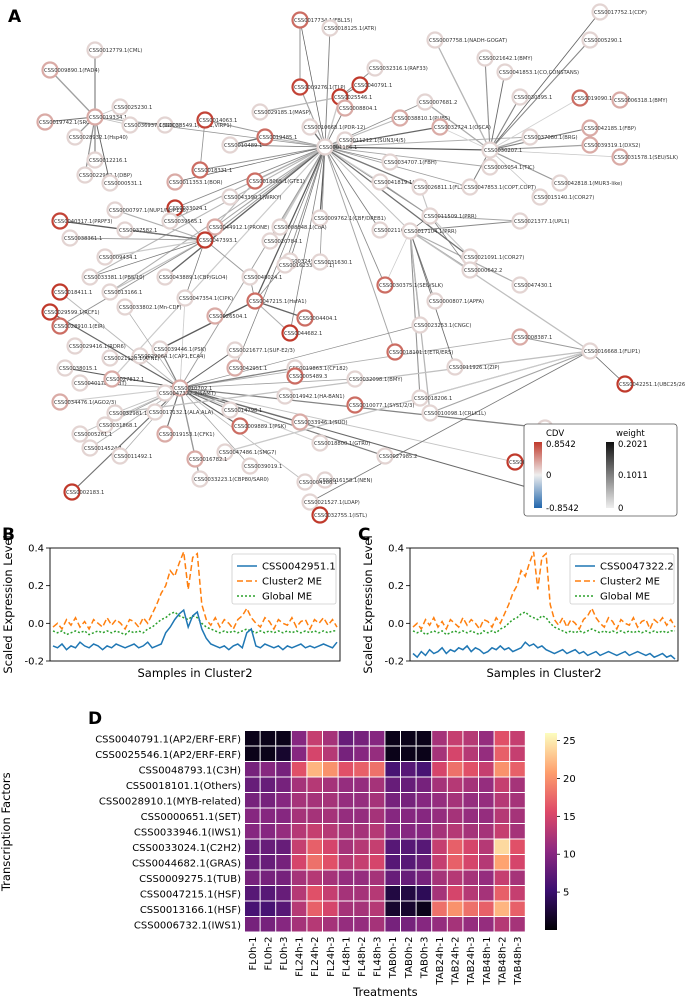 The width and height of the screenshot is (685, 1001). I want to click on network-node-label: CSS0042818.1(MUR3-like), so click(588, 184).